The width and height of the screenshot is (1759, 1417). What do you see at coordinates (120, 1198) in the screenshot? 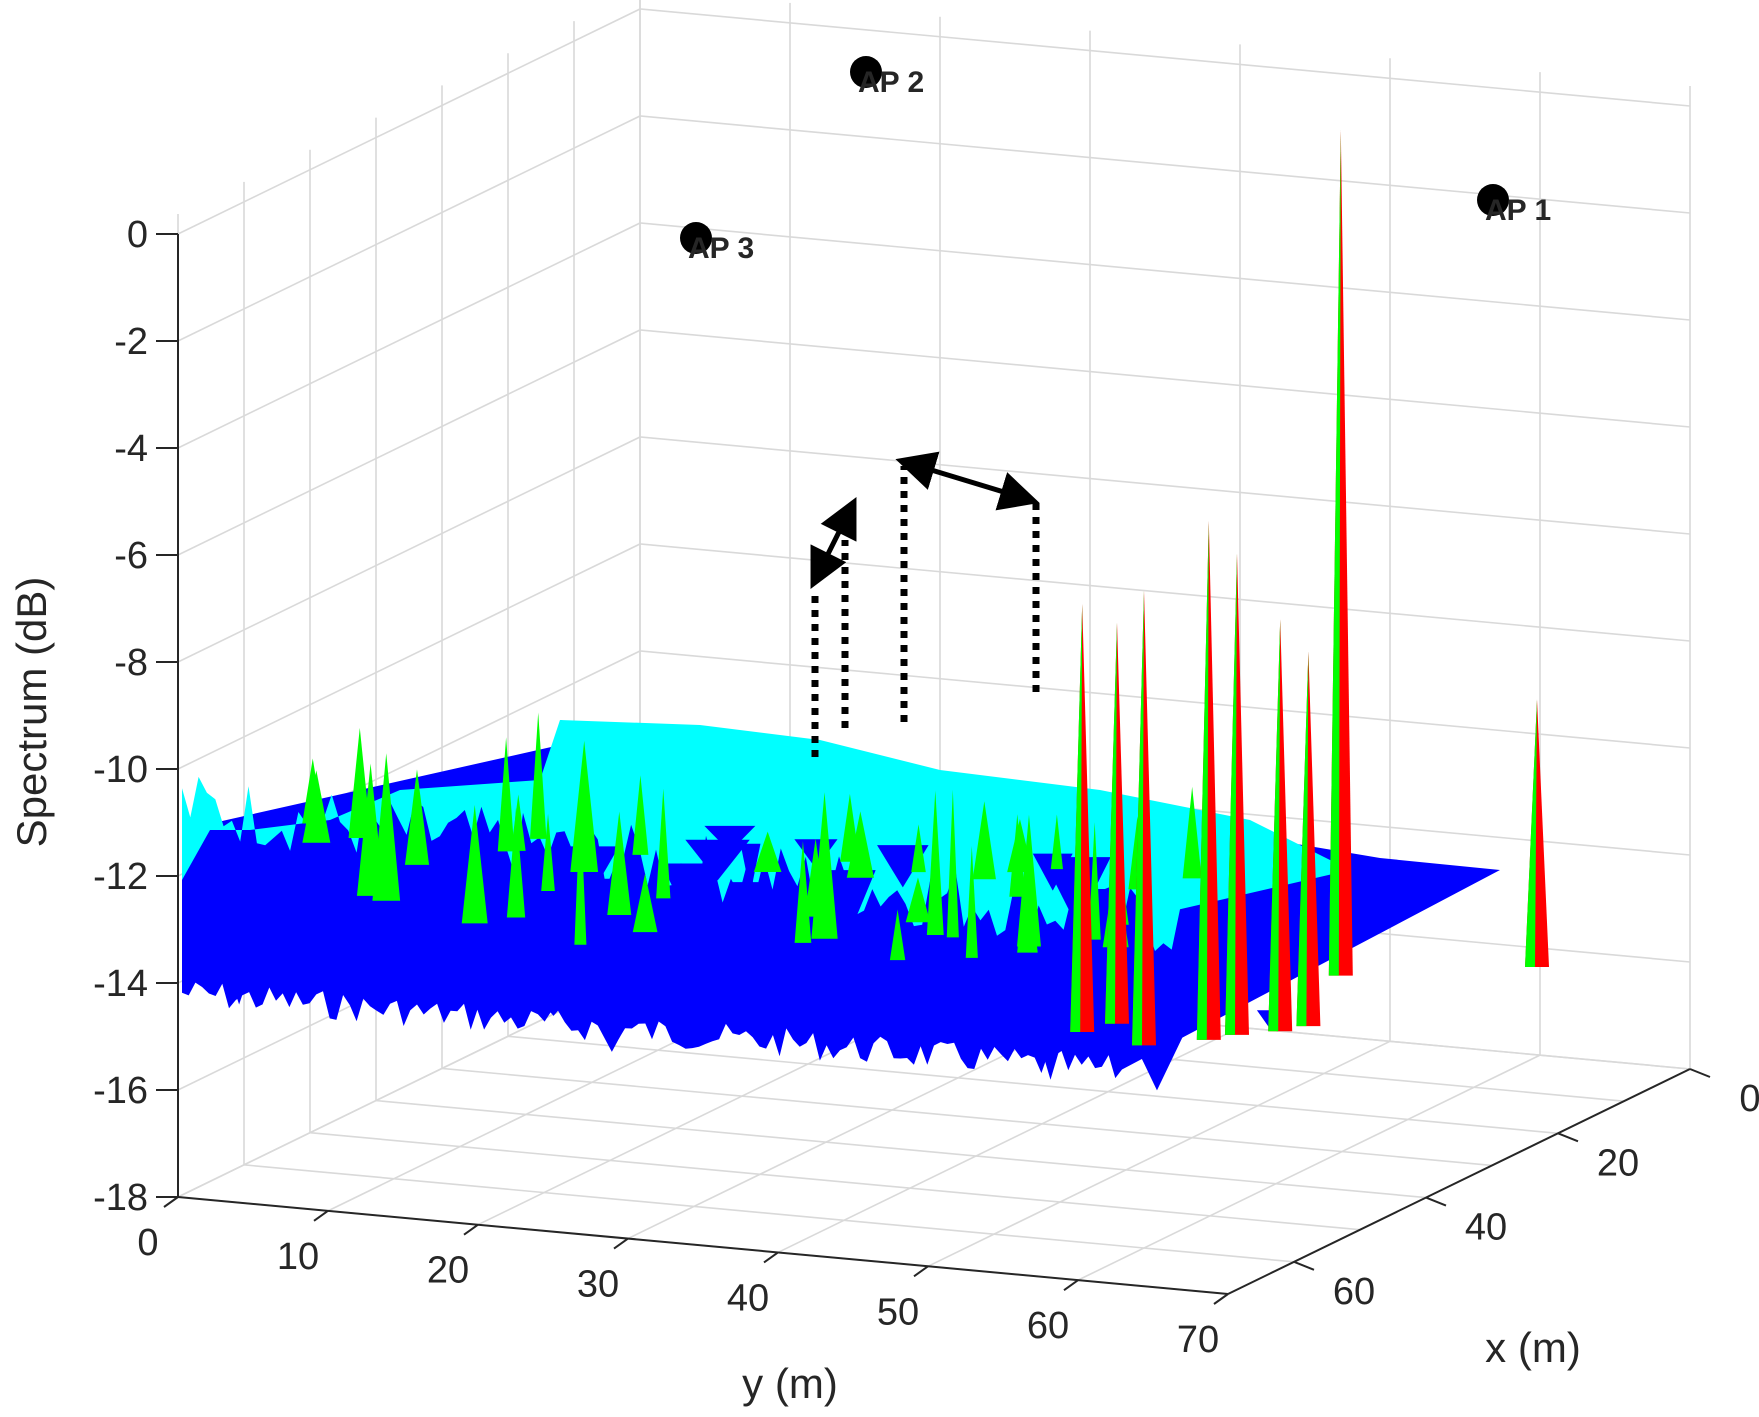
I see `z-tick-label: -18` at bounding box center [120, 1198].